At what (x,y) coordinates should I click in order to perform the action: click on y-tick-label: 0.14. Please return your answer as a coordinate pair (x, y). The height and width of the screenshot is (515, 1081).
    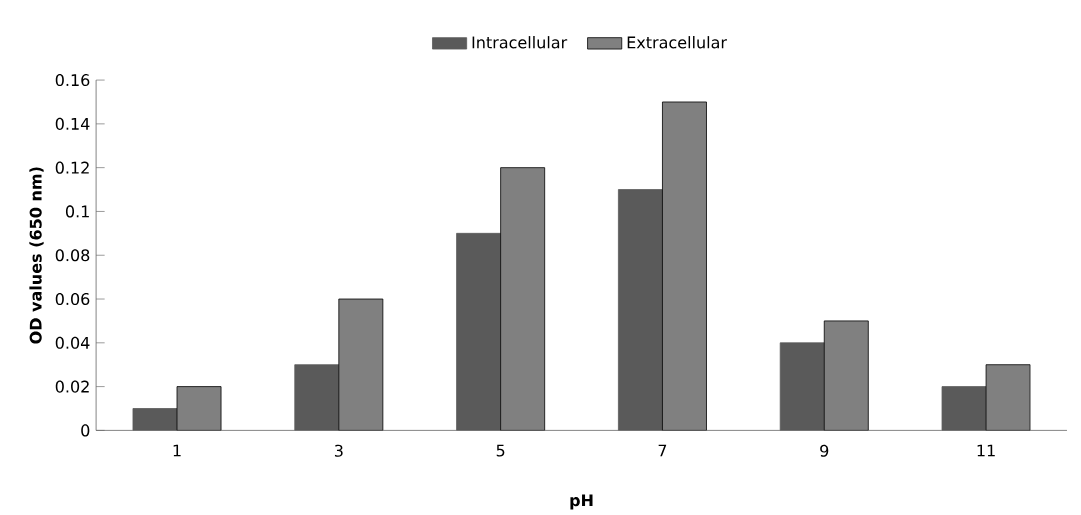
    Looking at the image, I should click on (72, 124).